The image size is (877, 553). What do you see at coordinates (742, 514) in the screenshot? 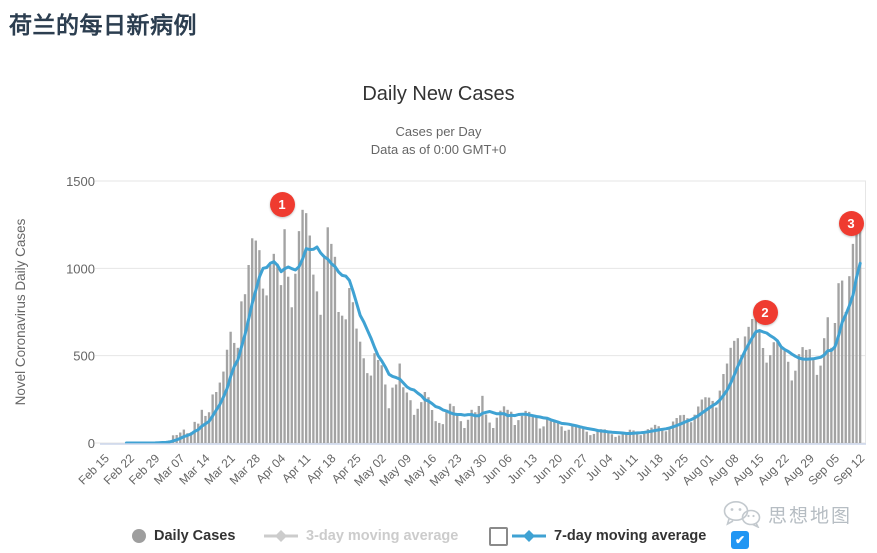
I see `wechat-icon` at bounding box center [742, 514].